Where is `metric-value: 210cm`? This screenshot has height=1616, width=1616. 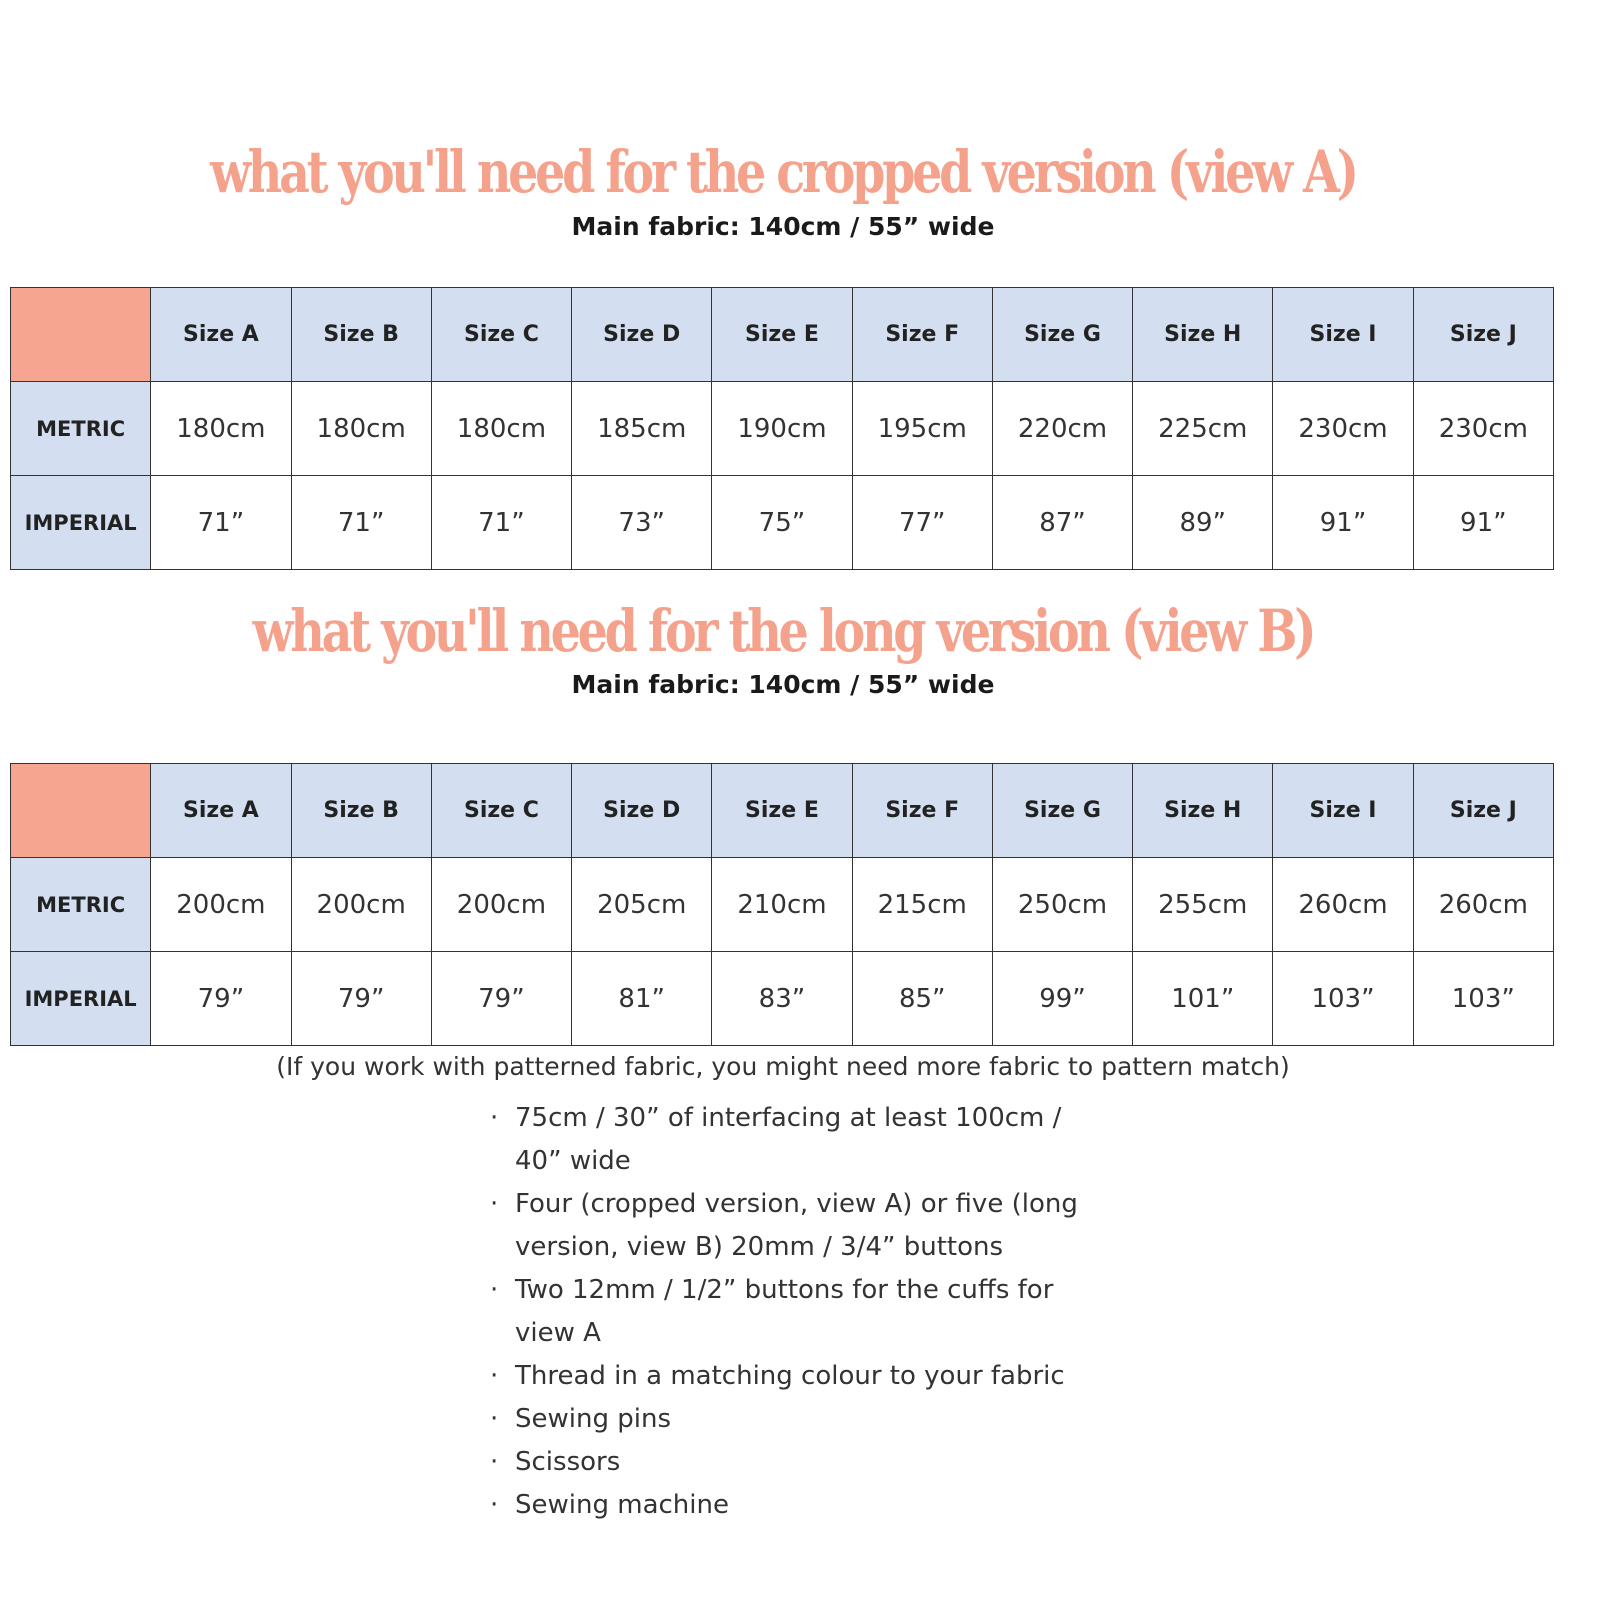
metric-value: 210cm is located at coordinates (782, 904).